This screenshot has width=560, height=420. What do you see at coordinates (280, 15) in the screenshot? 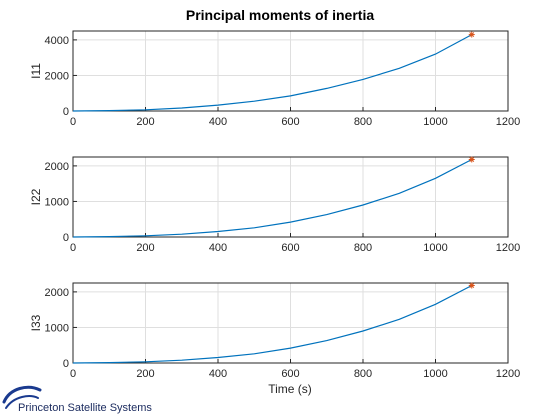
I see `chart-title: Principal moments of inertia` at bounding box center [280, 15].